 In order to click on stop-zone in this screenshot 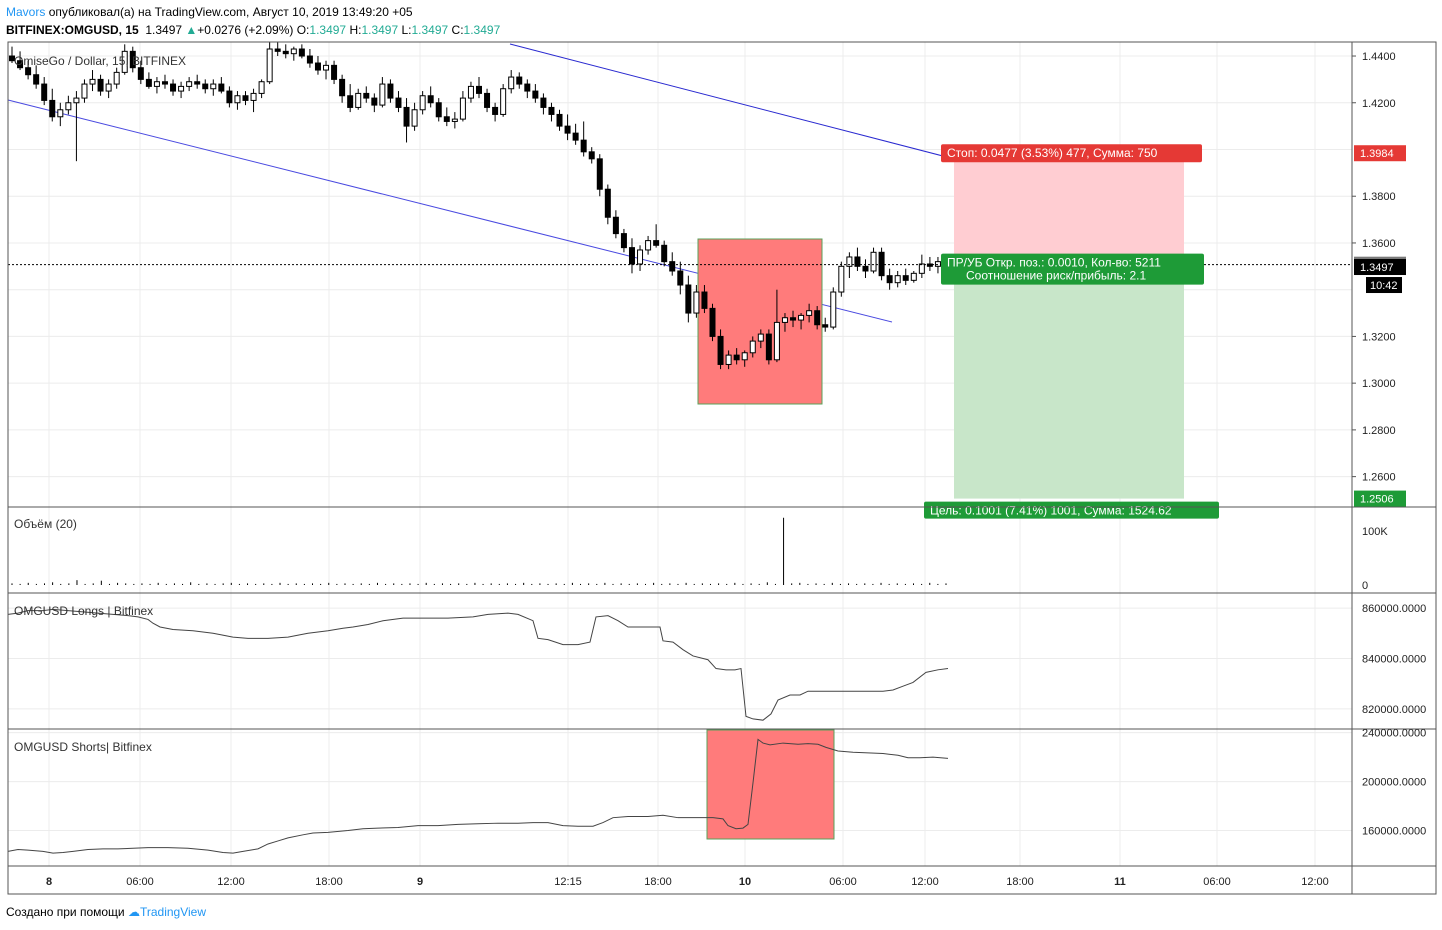, I will do `click(1069, 209)`.